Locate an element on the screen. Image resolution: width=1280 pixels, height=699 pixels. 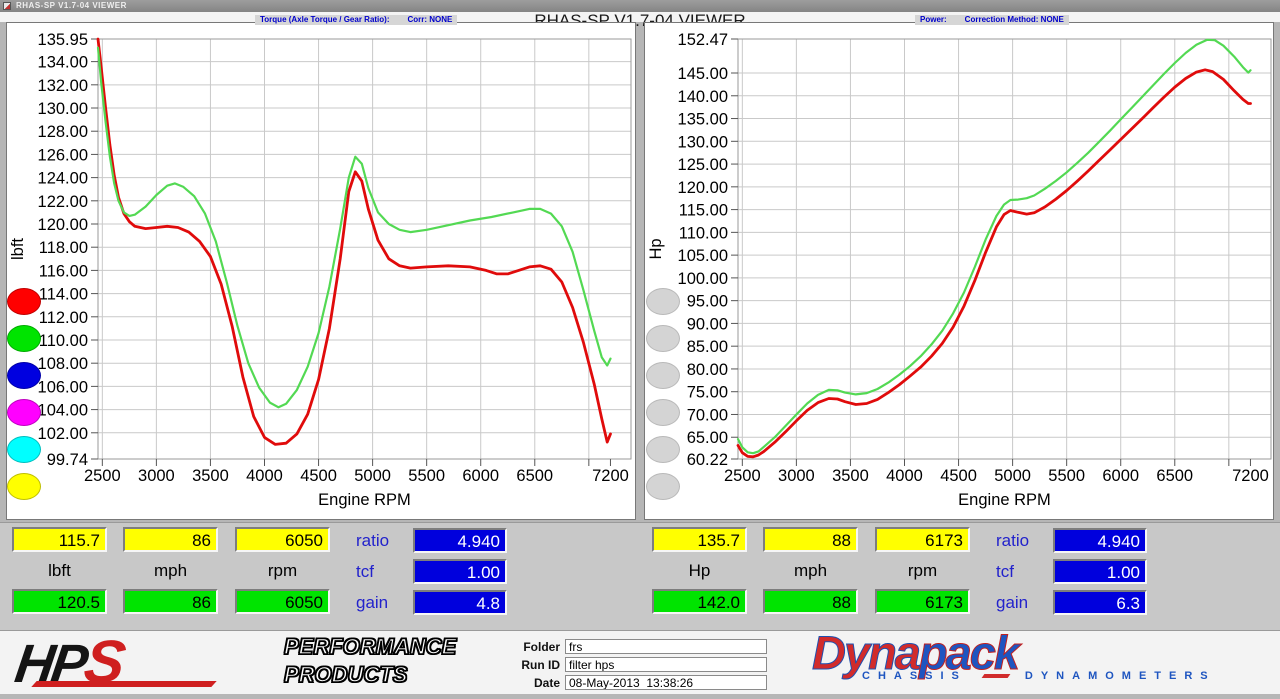
folder-field-row: Folder is located at coordinates (627, 646).